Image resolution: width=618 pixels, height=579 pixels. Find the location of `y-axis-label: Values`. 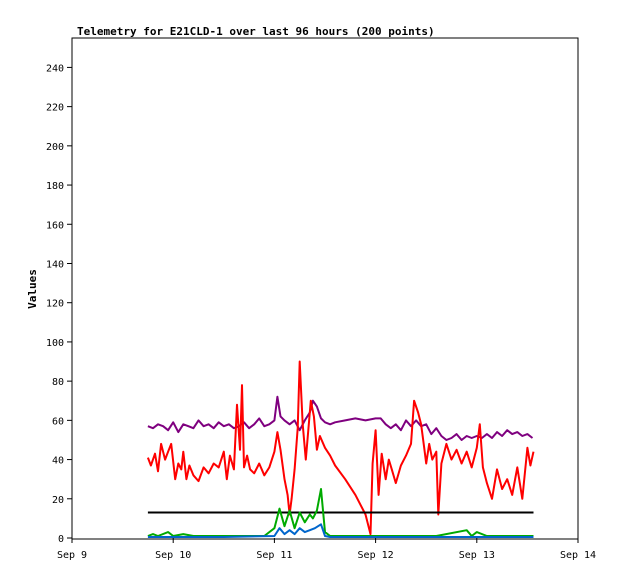

y-axis-label: Values is located at coordinates (32, 289).